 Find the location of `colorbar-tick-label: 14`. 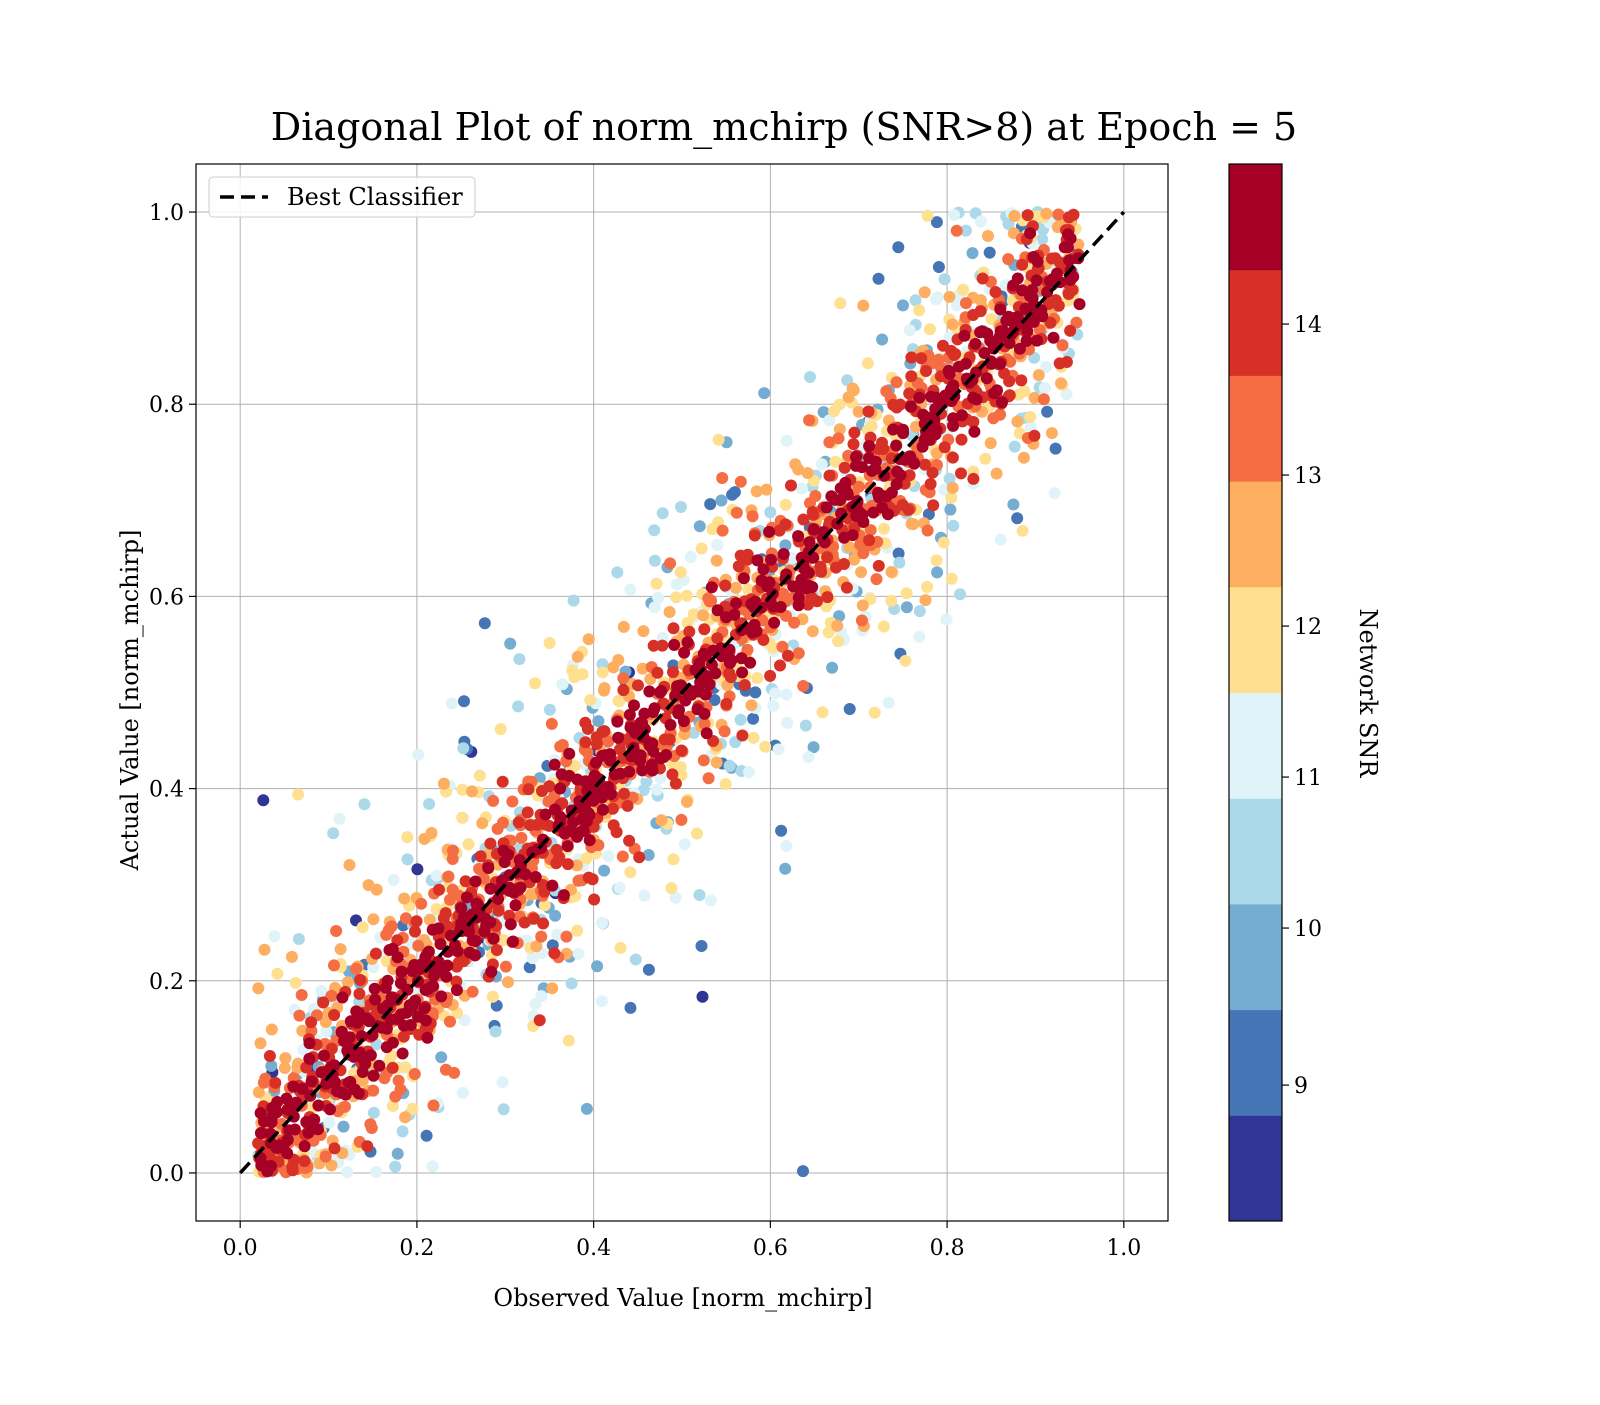

colorbar-tick-label: 14 is located at coordinates (1308, 325).